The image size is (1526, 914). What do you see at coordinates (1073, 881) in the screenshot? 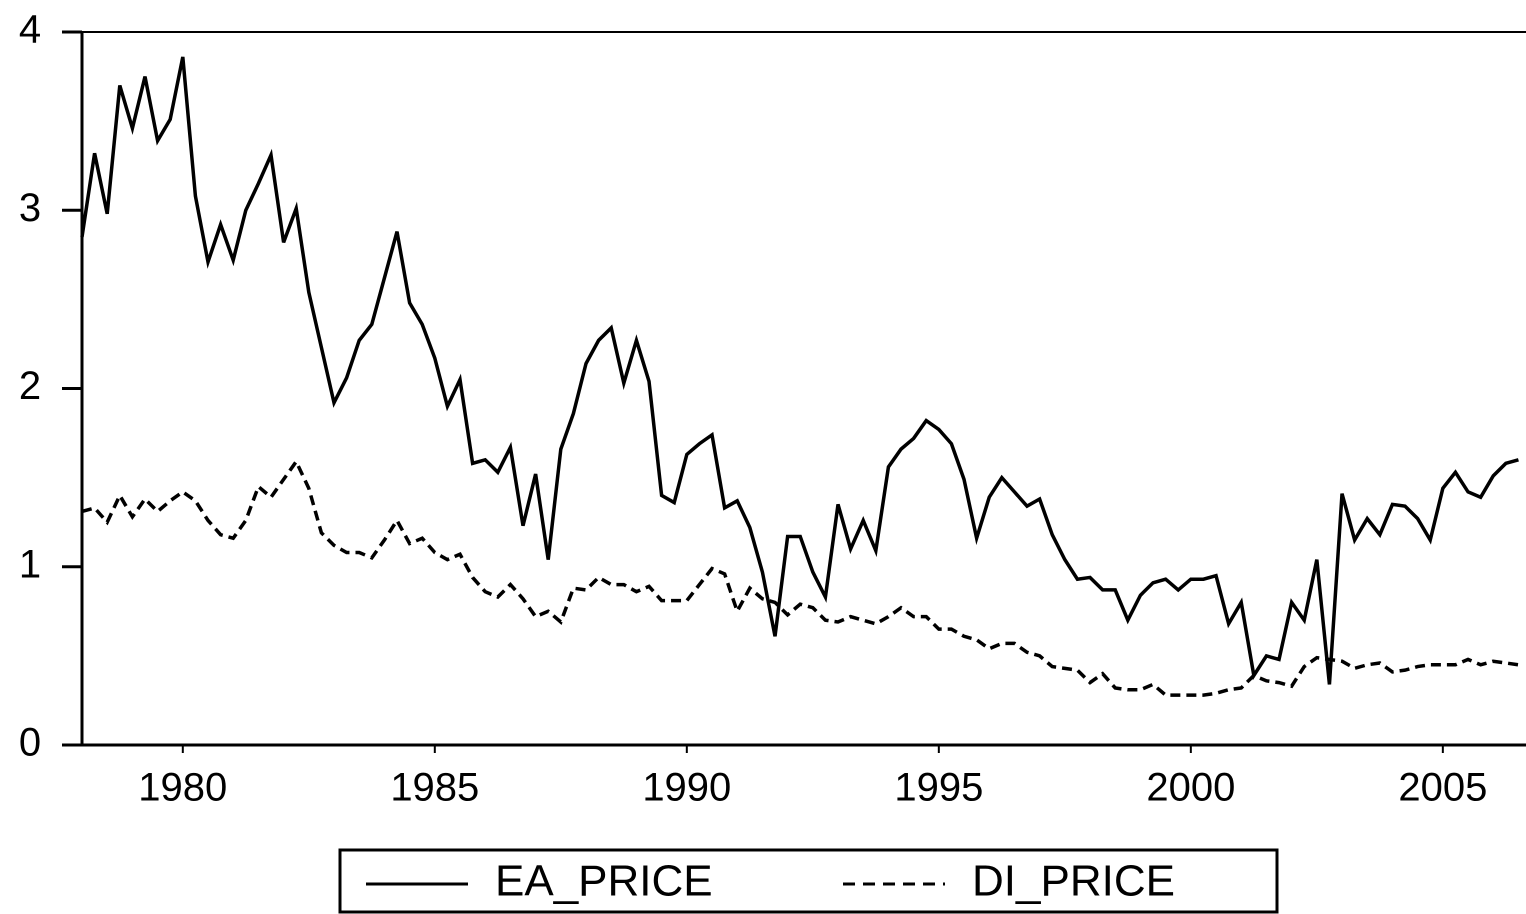
I see `legend-label: DI_PRICE` at bounding box center [1073, 881].